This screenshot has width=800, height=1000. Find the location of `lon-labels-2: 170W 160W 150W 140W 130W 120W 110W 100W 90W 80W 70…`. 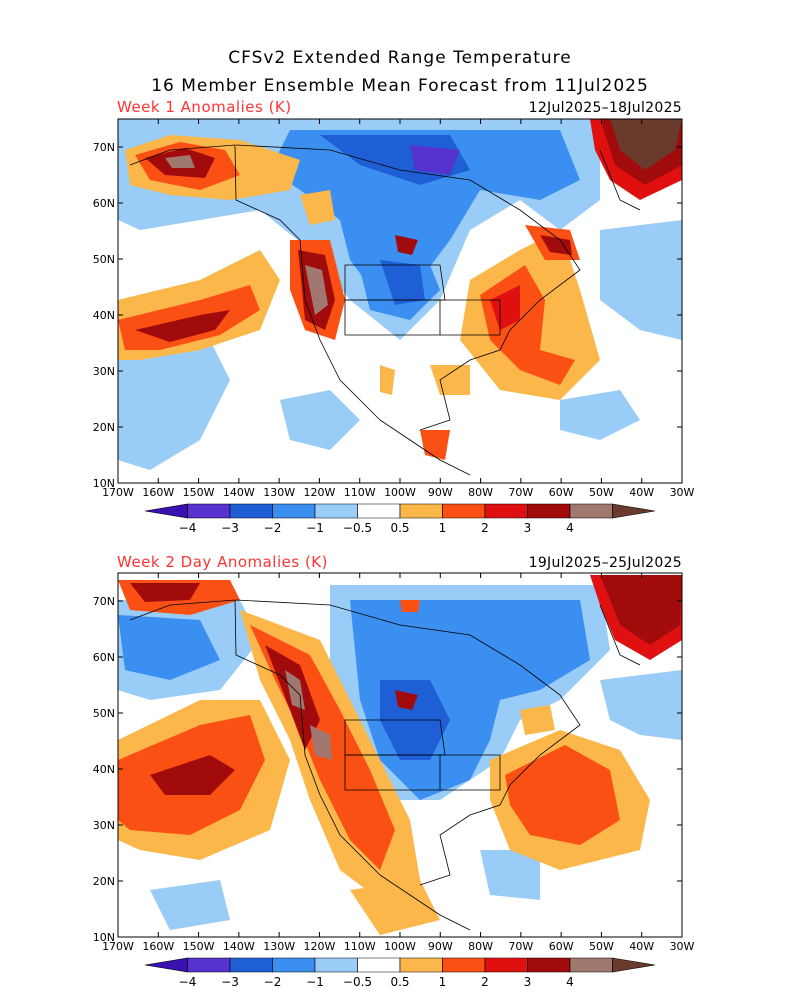

lon-labels-2: 170W 160W 150W 140W 130W 120W 110W 100W 90W 80W 70… is located at coordinates (398, 946).